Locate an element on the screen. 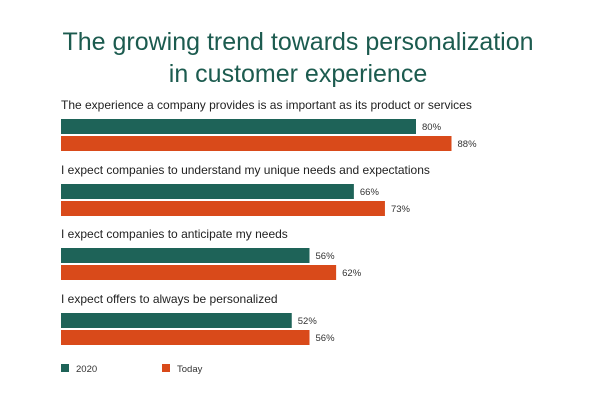  value-label: 66% is located at coordinates (370, 192).